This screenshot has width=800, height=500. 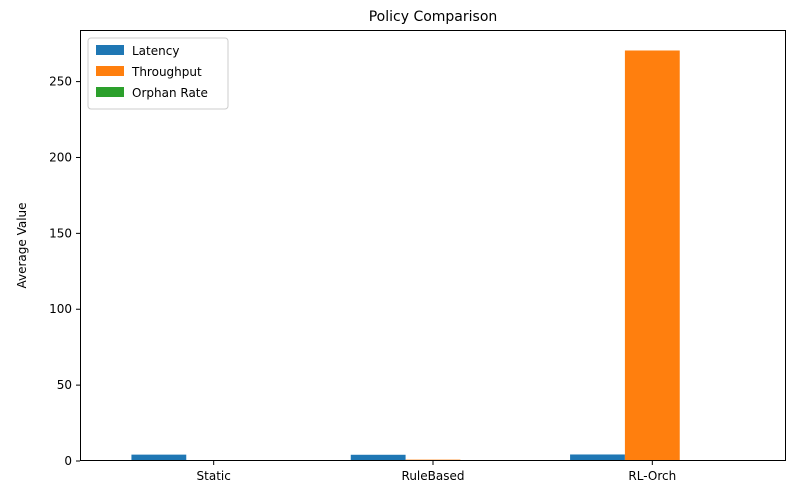 What do you see at coordinates (170, 93) in the screenshot?
I see `legend-label: Orphan Rate` at bounding box center [170, 93].